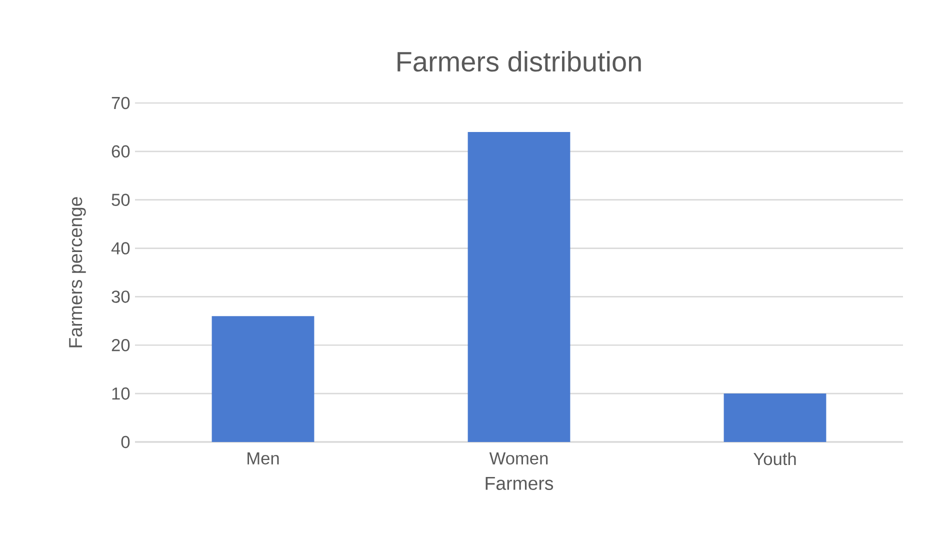 This screenshot has height=559, width=929. What do you see at coordinates (520, 483) in the screenshot?
I see `x-axis-title: Farmers` at bounding box center [520, 483].